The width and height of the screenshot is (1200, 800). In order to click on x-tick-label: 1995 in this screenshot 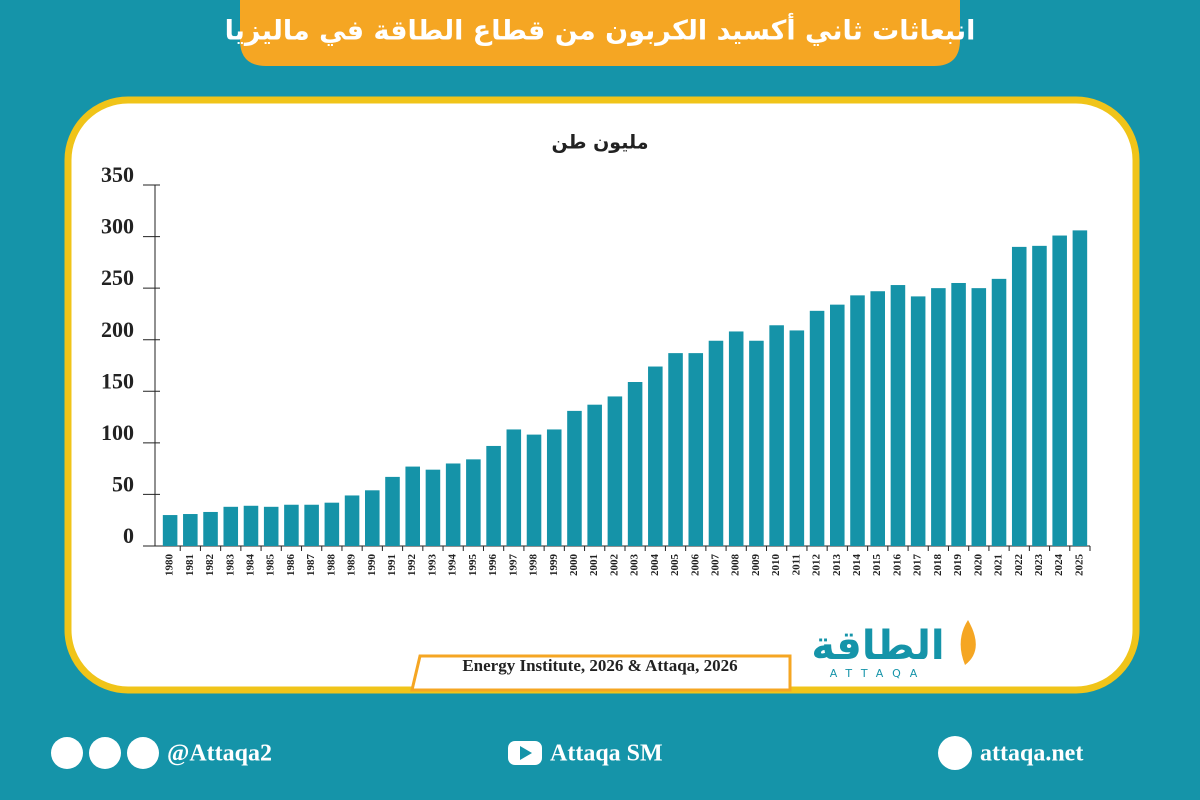, I will do `click(473, 565)`.